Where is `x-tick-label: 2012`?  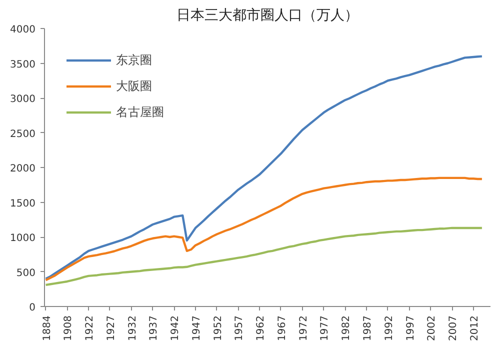
x-tick-label: 2012 is located at coordinates (474, 328).